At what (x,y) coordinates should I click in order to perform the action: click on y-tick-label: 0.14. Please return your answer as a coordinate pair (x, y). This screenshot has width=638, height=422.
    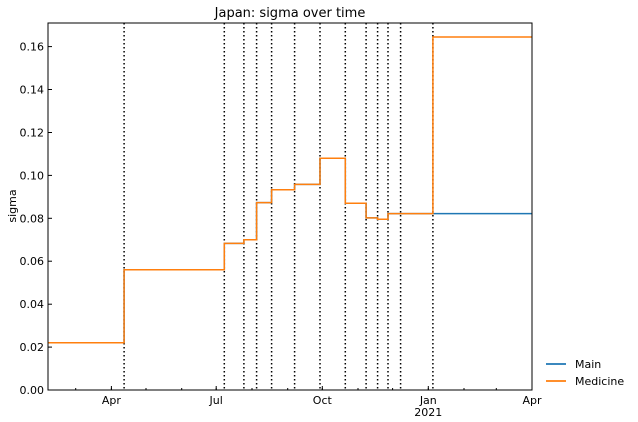
    Looking at the image, I should click on (32, 90).